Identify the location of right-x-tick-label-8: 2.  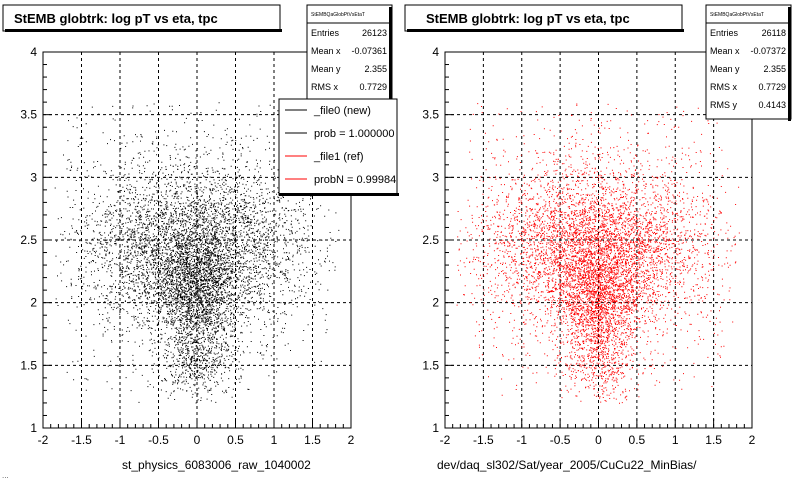
(752, 440).